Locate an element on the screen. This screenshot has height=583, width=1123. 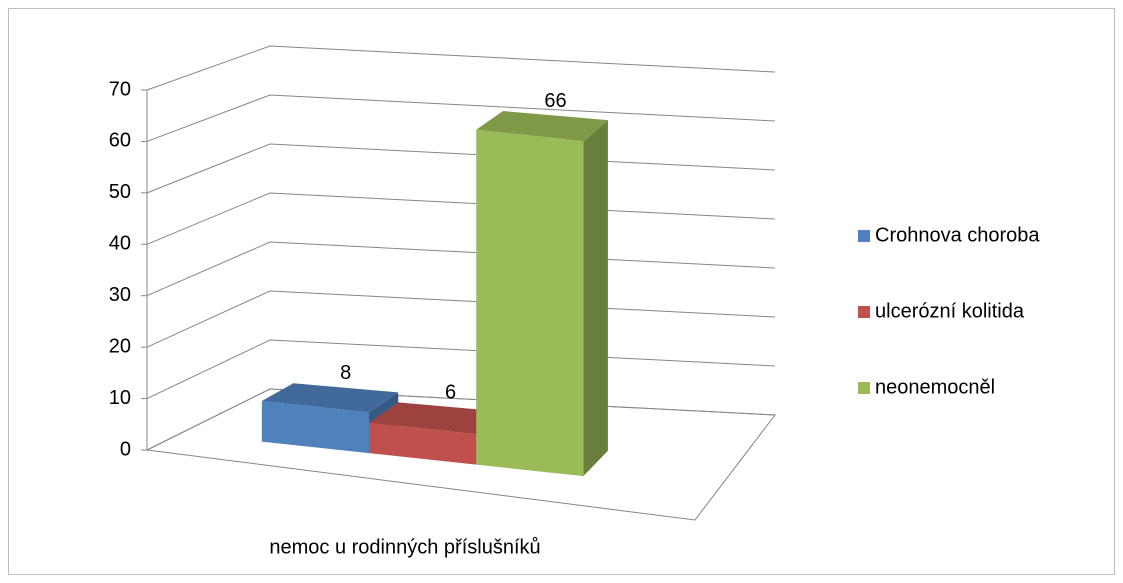
data-label: 6 is located at coordinates (450, 392).